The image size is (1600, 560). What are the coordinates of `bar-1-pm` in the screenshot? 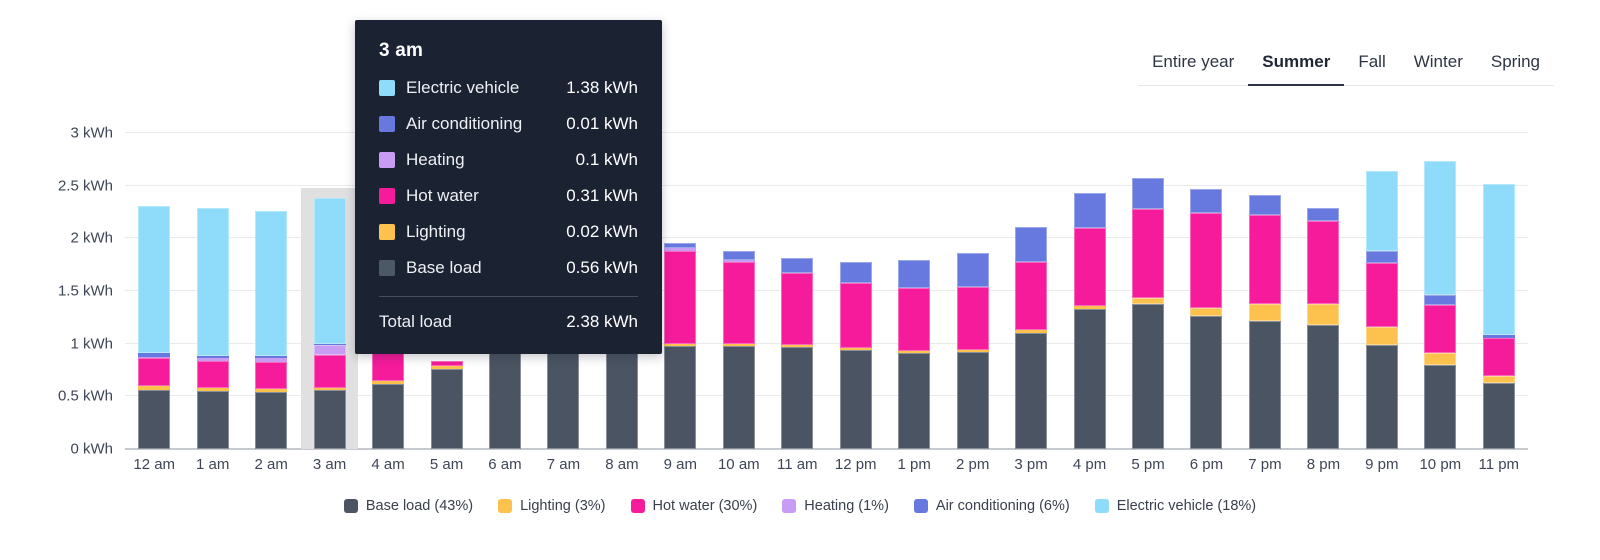 It's located at (914, 354).